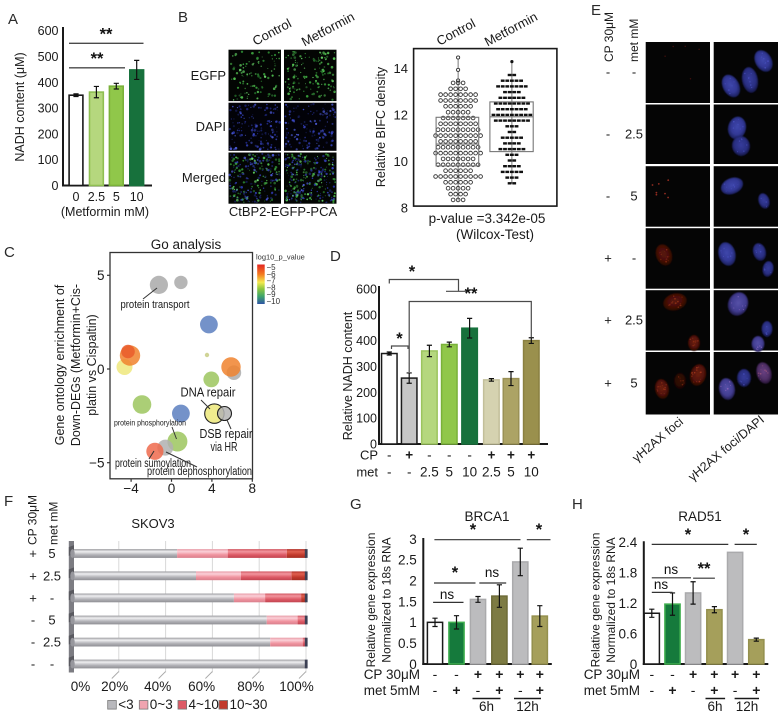 This screenshot has height=722, width=783. I want to click on svg-text: 4~10, so click(204, 704).